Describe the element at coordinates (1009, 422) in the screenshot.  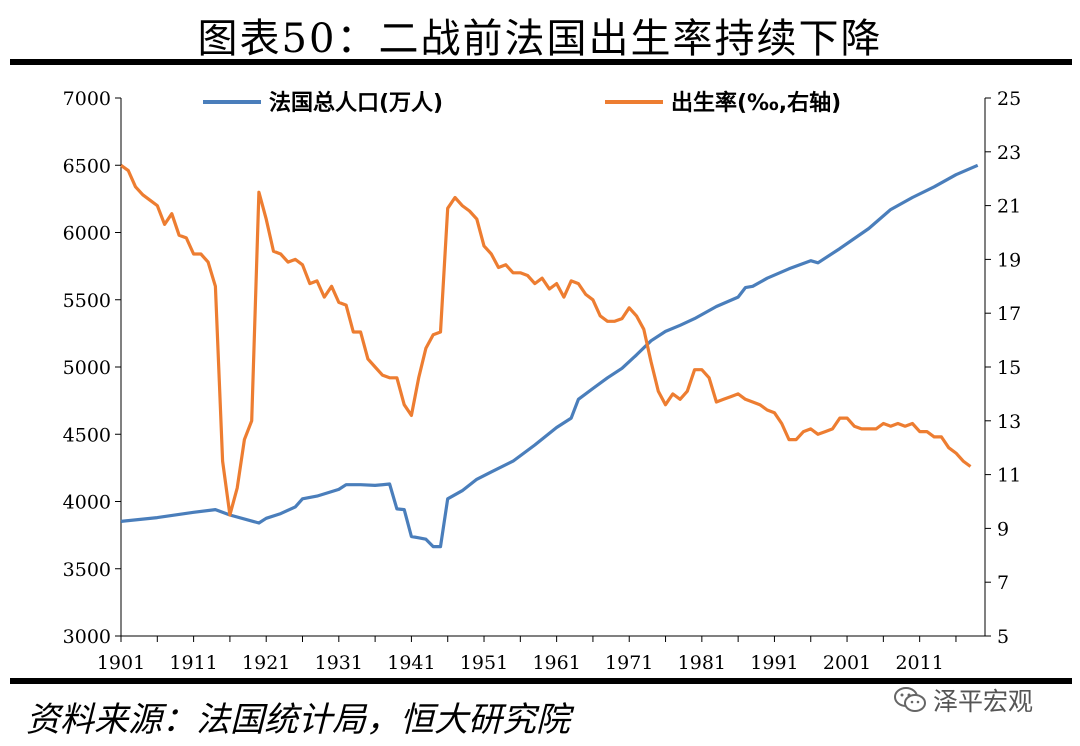
I see `y-right-tick-label: 13` at that location.